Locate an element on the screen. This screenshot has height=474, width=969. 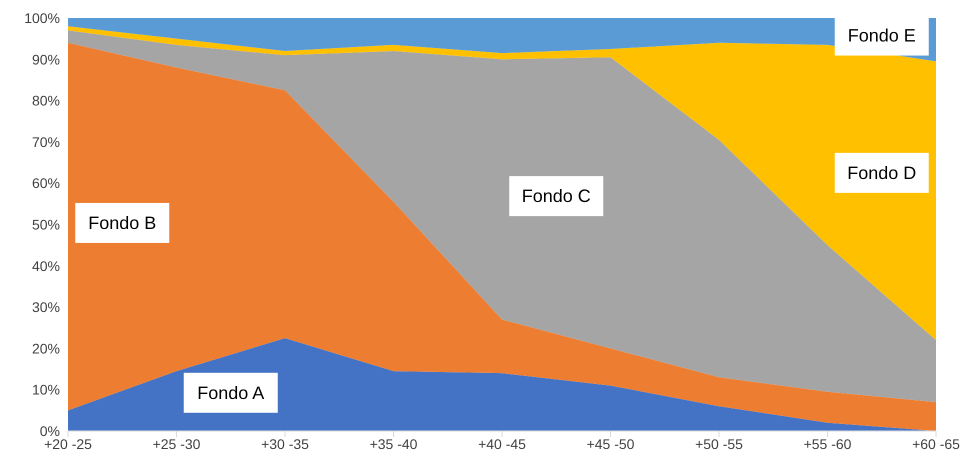
x-tick-label: +60 -65 is located at coordinates (936, 444).